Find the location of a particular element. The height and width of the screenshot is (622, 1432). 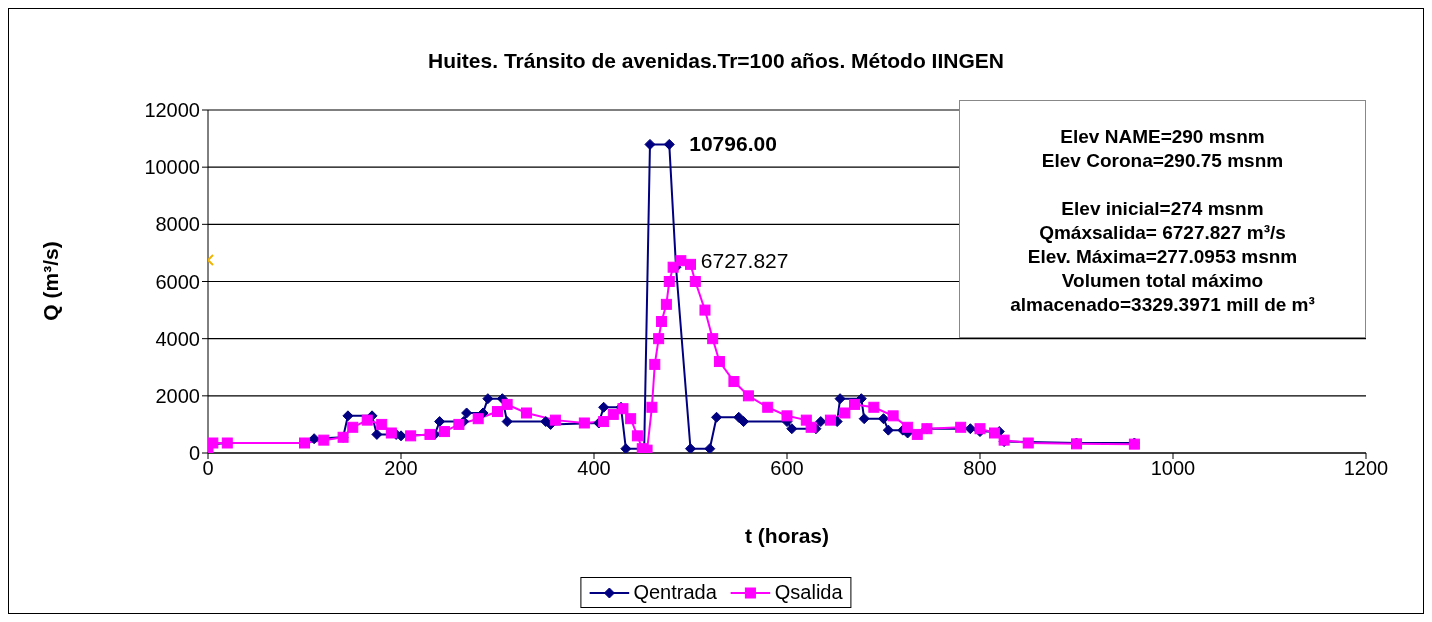

x-tick-label: 400 is located at coordinates (594, 468).